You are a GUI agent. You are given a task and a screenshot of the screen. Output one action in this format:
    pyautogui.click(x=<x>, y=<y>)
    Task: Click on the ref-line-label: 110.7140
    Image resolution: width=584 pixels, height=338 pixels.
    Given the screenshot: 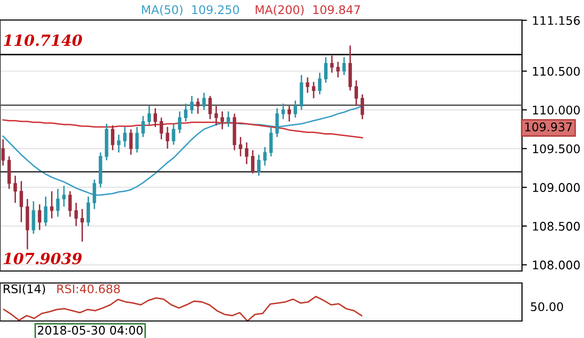 What is the action you would take?
    pyautogui.click(x=43, y=40)
    